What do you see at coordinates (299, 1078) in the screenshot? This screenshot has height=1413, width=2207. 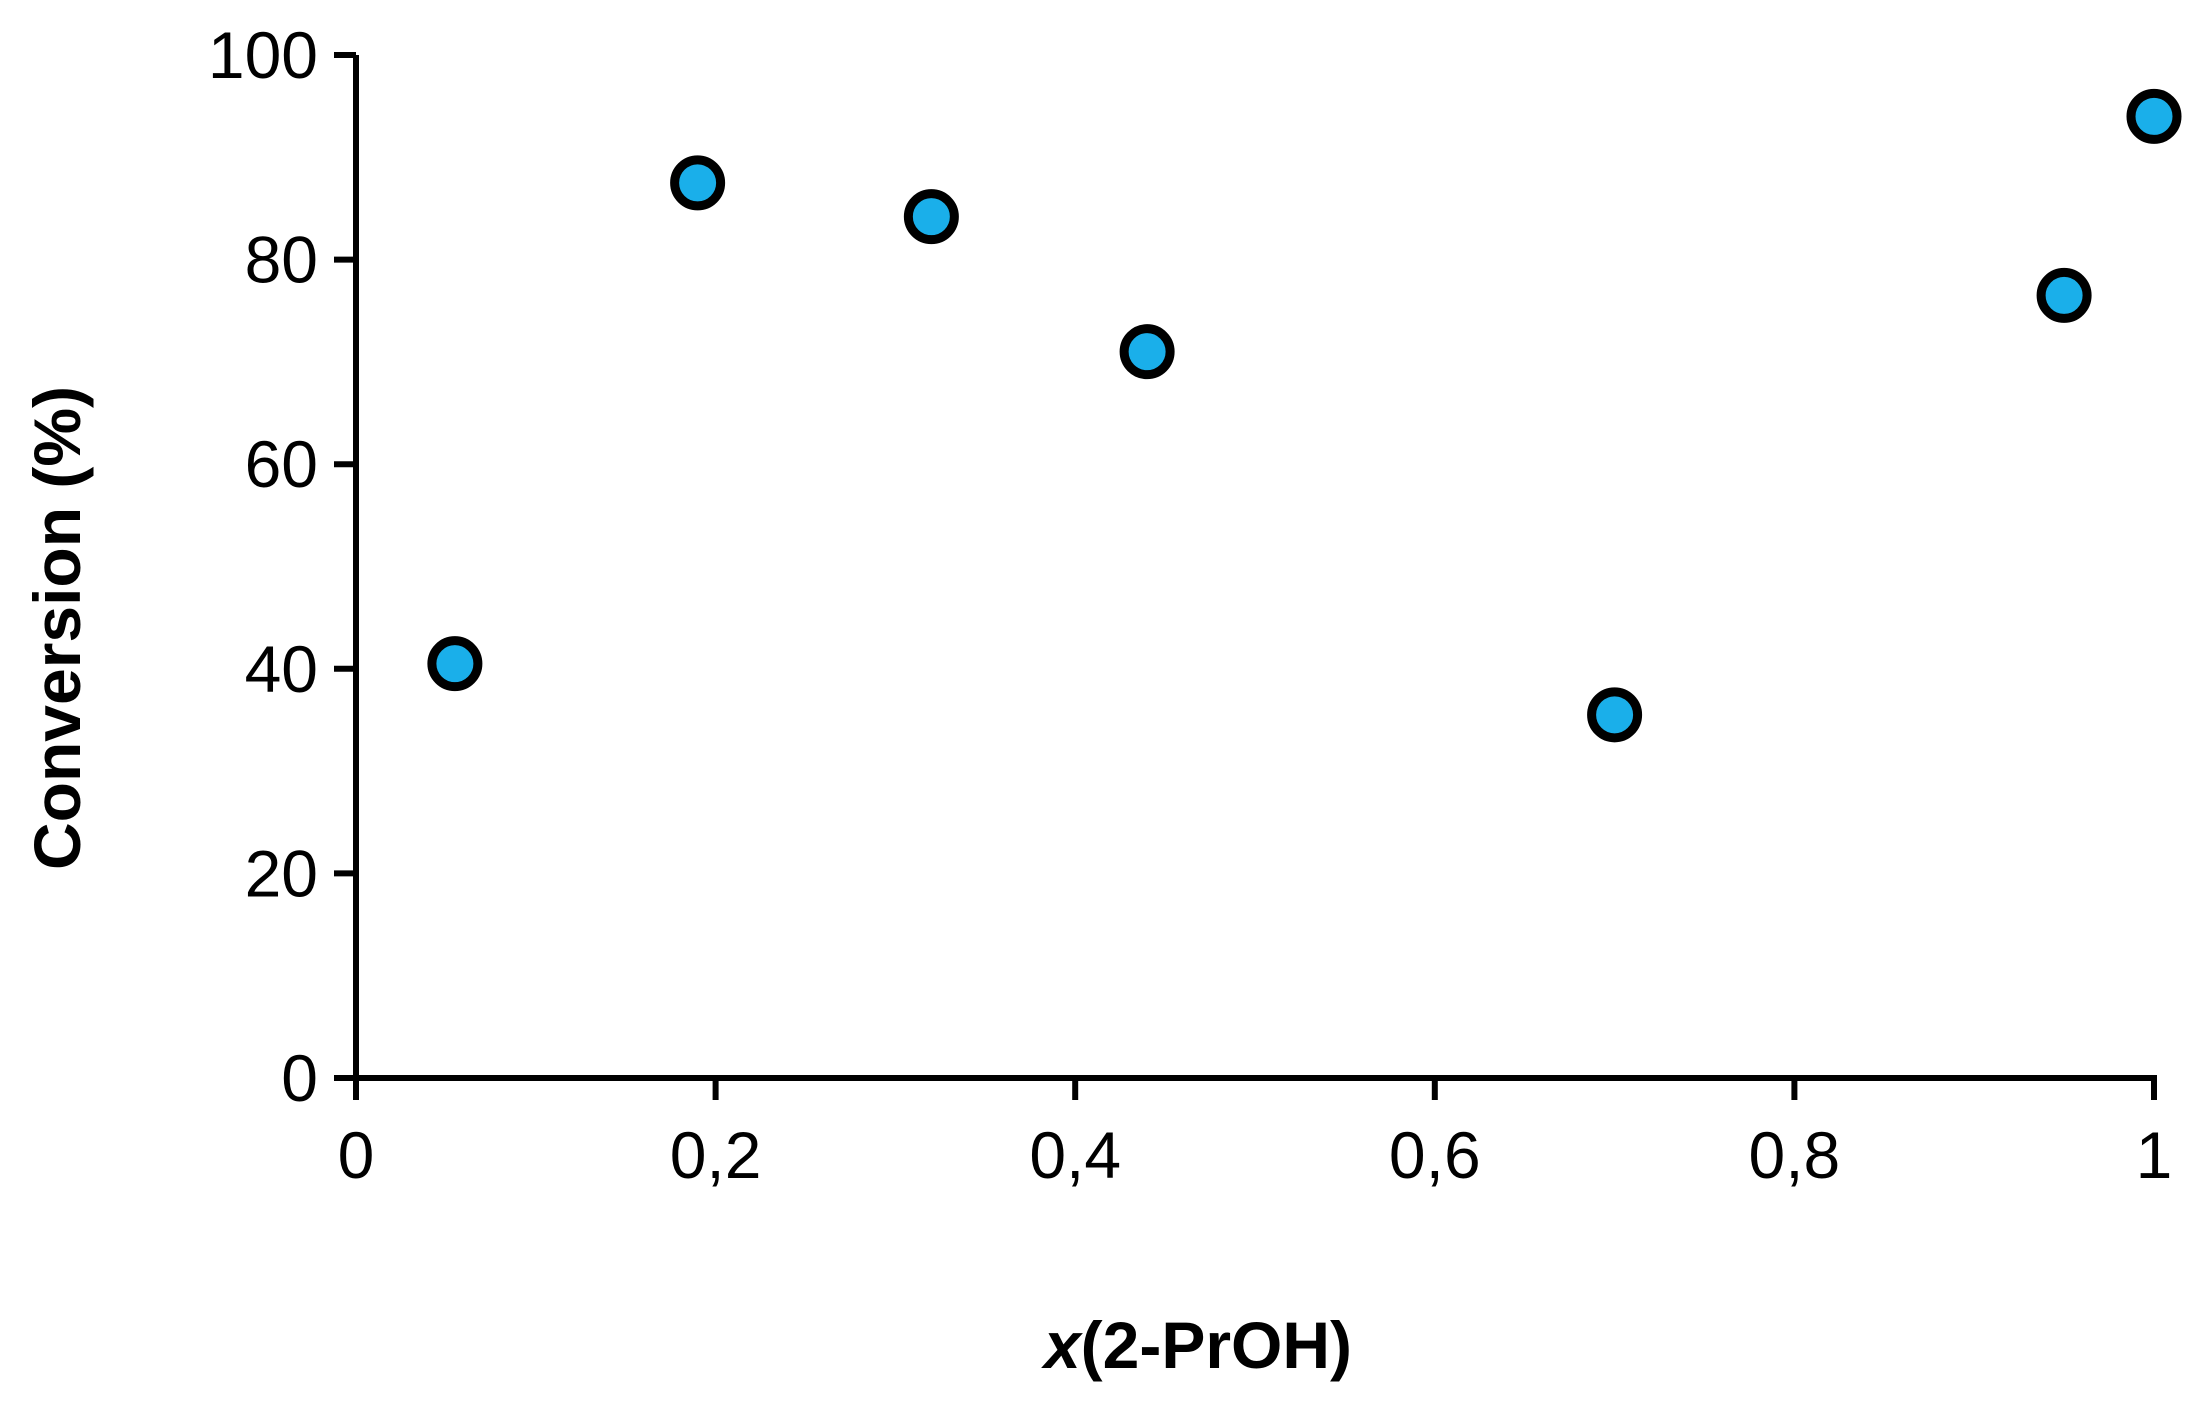 I see `y-tick-label: 0` at bounding box center [299, 1078].